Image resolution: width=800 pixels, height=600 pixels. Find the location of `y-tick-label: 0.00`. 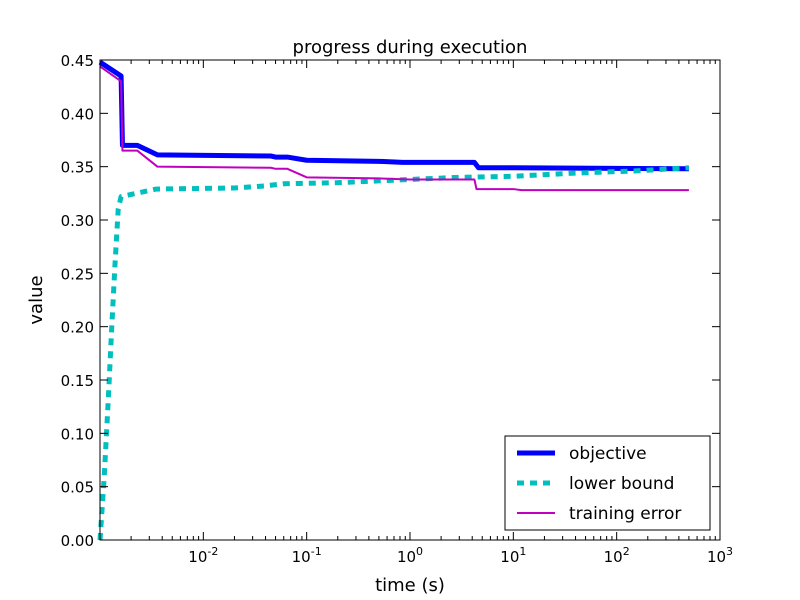

y-tick-label: 0.00 is located at coordinates (77, 541).